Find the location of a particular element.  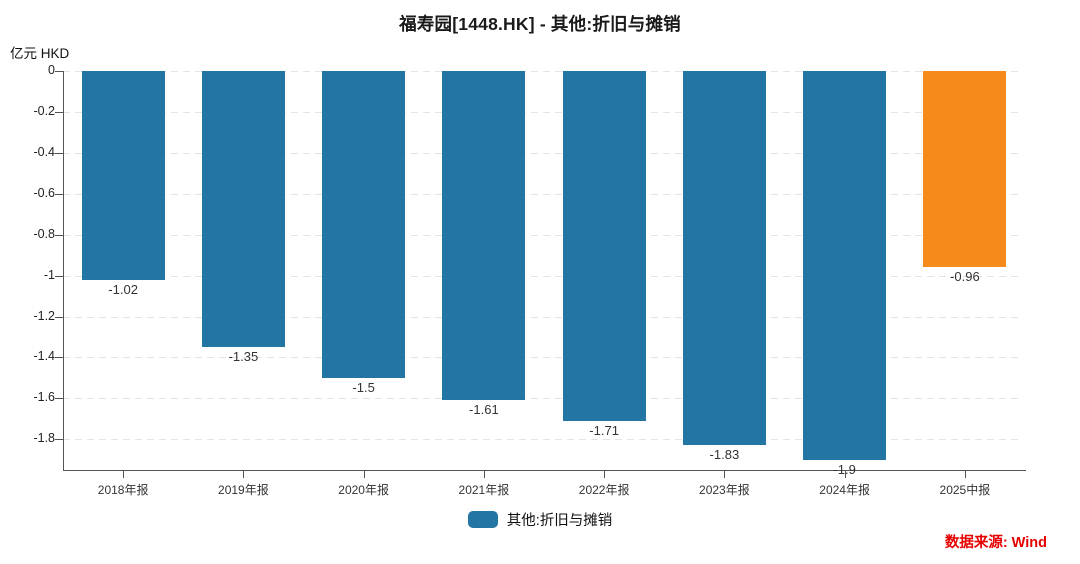

bar-value-label: -1.83 is located at coordinates (724, 455).